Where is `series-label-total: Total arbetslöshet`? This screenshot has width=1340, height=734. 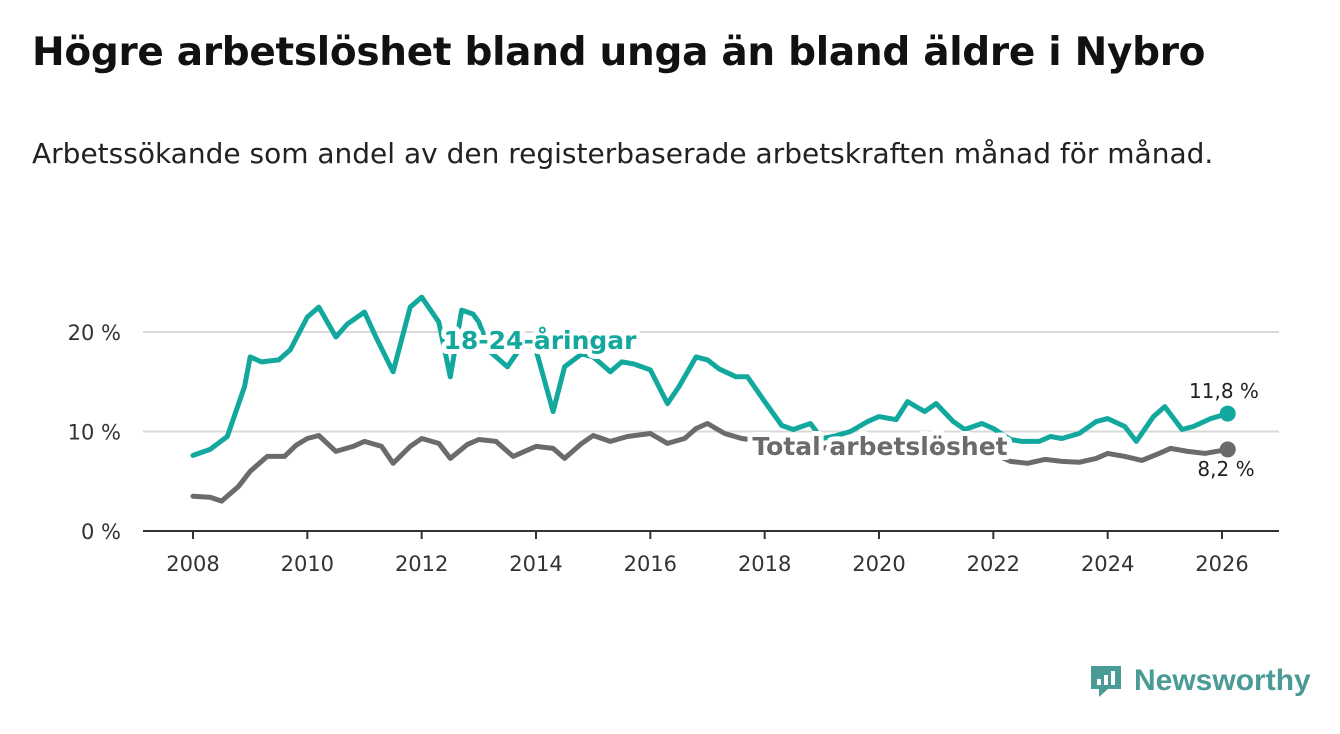
series-label-total: Total arbetslöshet is located at coordinates (879, 446).